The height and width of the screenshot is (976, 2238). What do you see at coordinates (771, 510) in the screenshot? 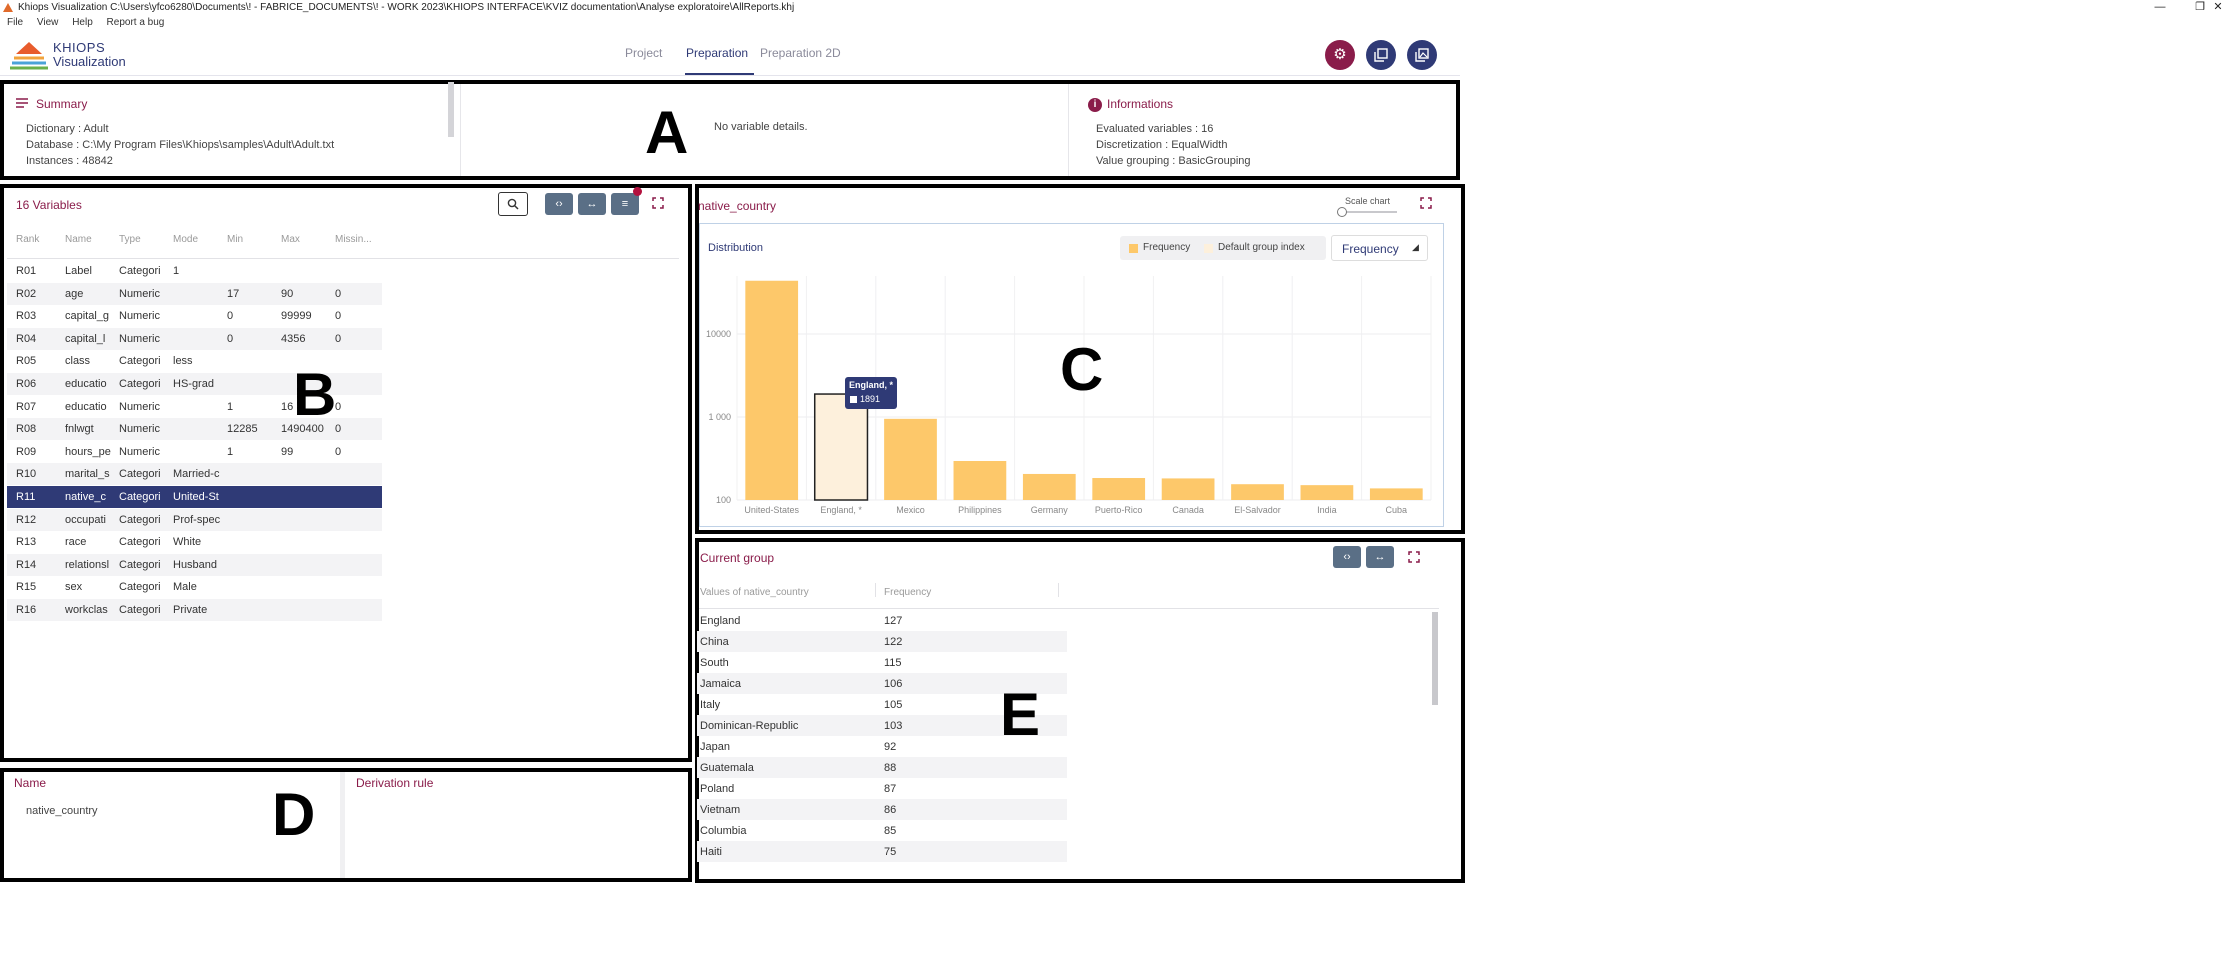
I see `x-tick-label: United-States` at bounding box center [771, 510].